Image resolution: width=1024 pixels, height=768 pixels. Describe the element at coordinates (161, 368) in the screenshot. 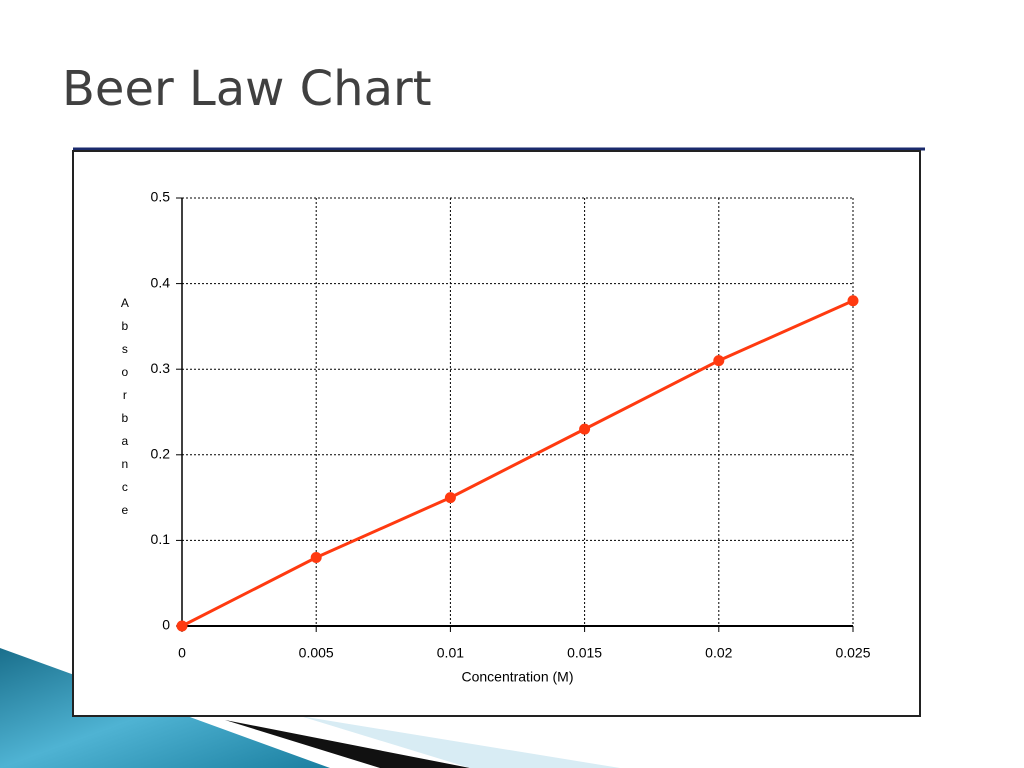

I see `y-tick-label: 0.3` at that location.